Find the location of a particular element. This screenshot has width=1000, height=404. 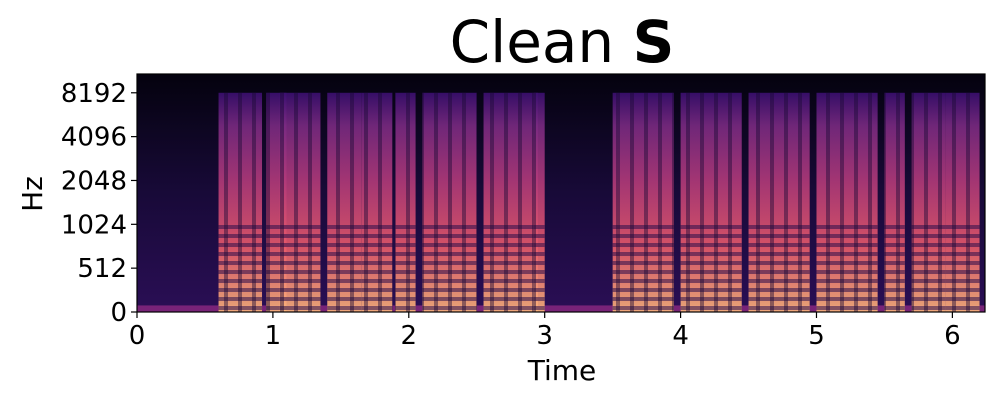

x-tick-label: 2 is located at coordinates (409, 336).